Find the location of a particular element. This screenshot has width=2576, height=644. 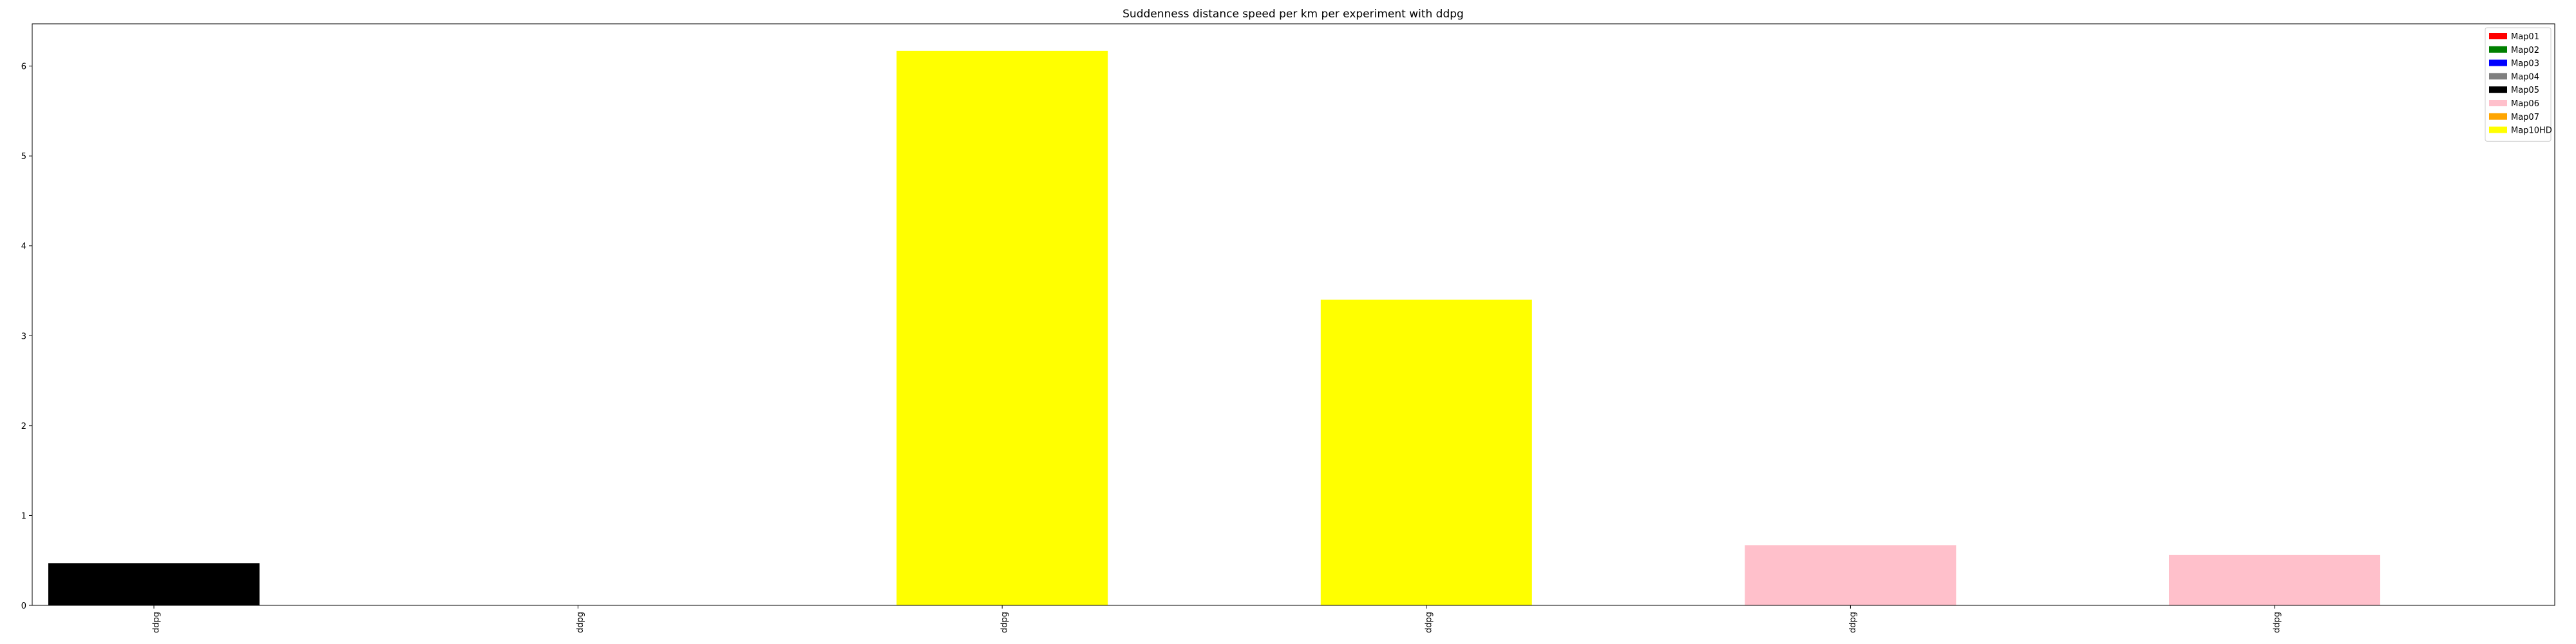

y-tick-label: 2 is located at coordinates (24, 427).